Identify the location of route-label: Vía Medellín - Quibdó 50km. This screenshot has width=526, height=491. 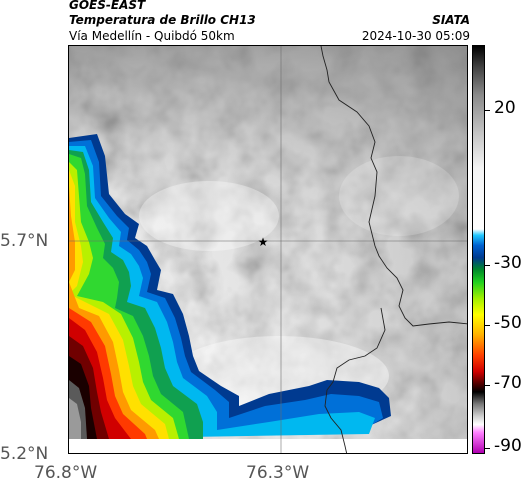
(152, 36).